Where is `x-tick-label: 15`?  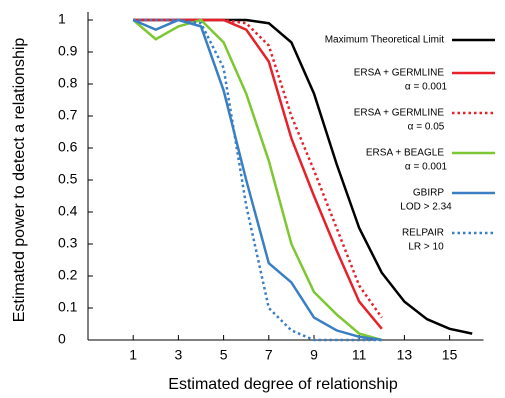
x-tick-label: 15 is located at coordinates (450, 355).